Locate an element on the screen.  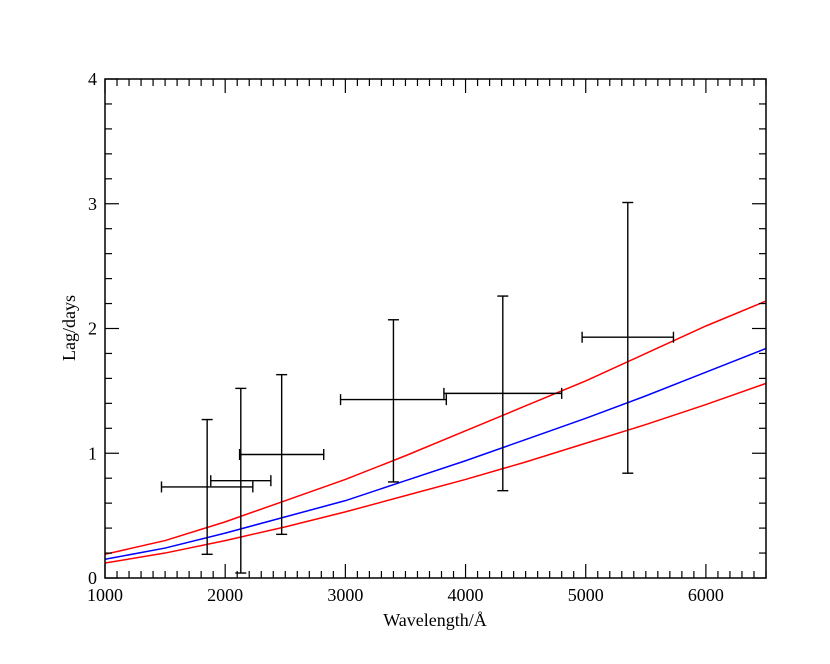
x-tick-label: 1000 is located at coordinates (105, 595).